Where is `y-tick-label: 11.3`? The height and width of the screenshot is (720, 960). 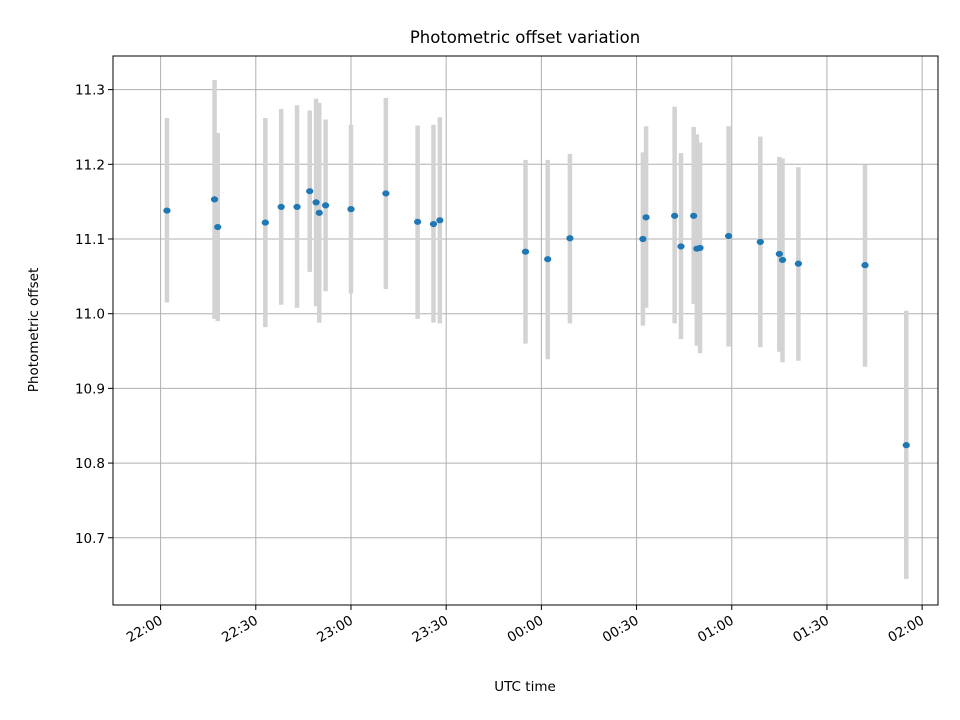
y-tick-label: 11.3 is located at coordinates (90, 91).